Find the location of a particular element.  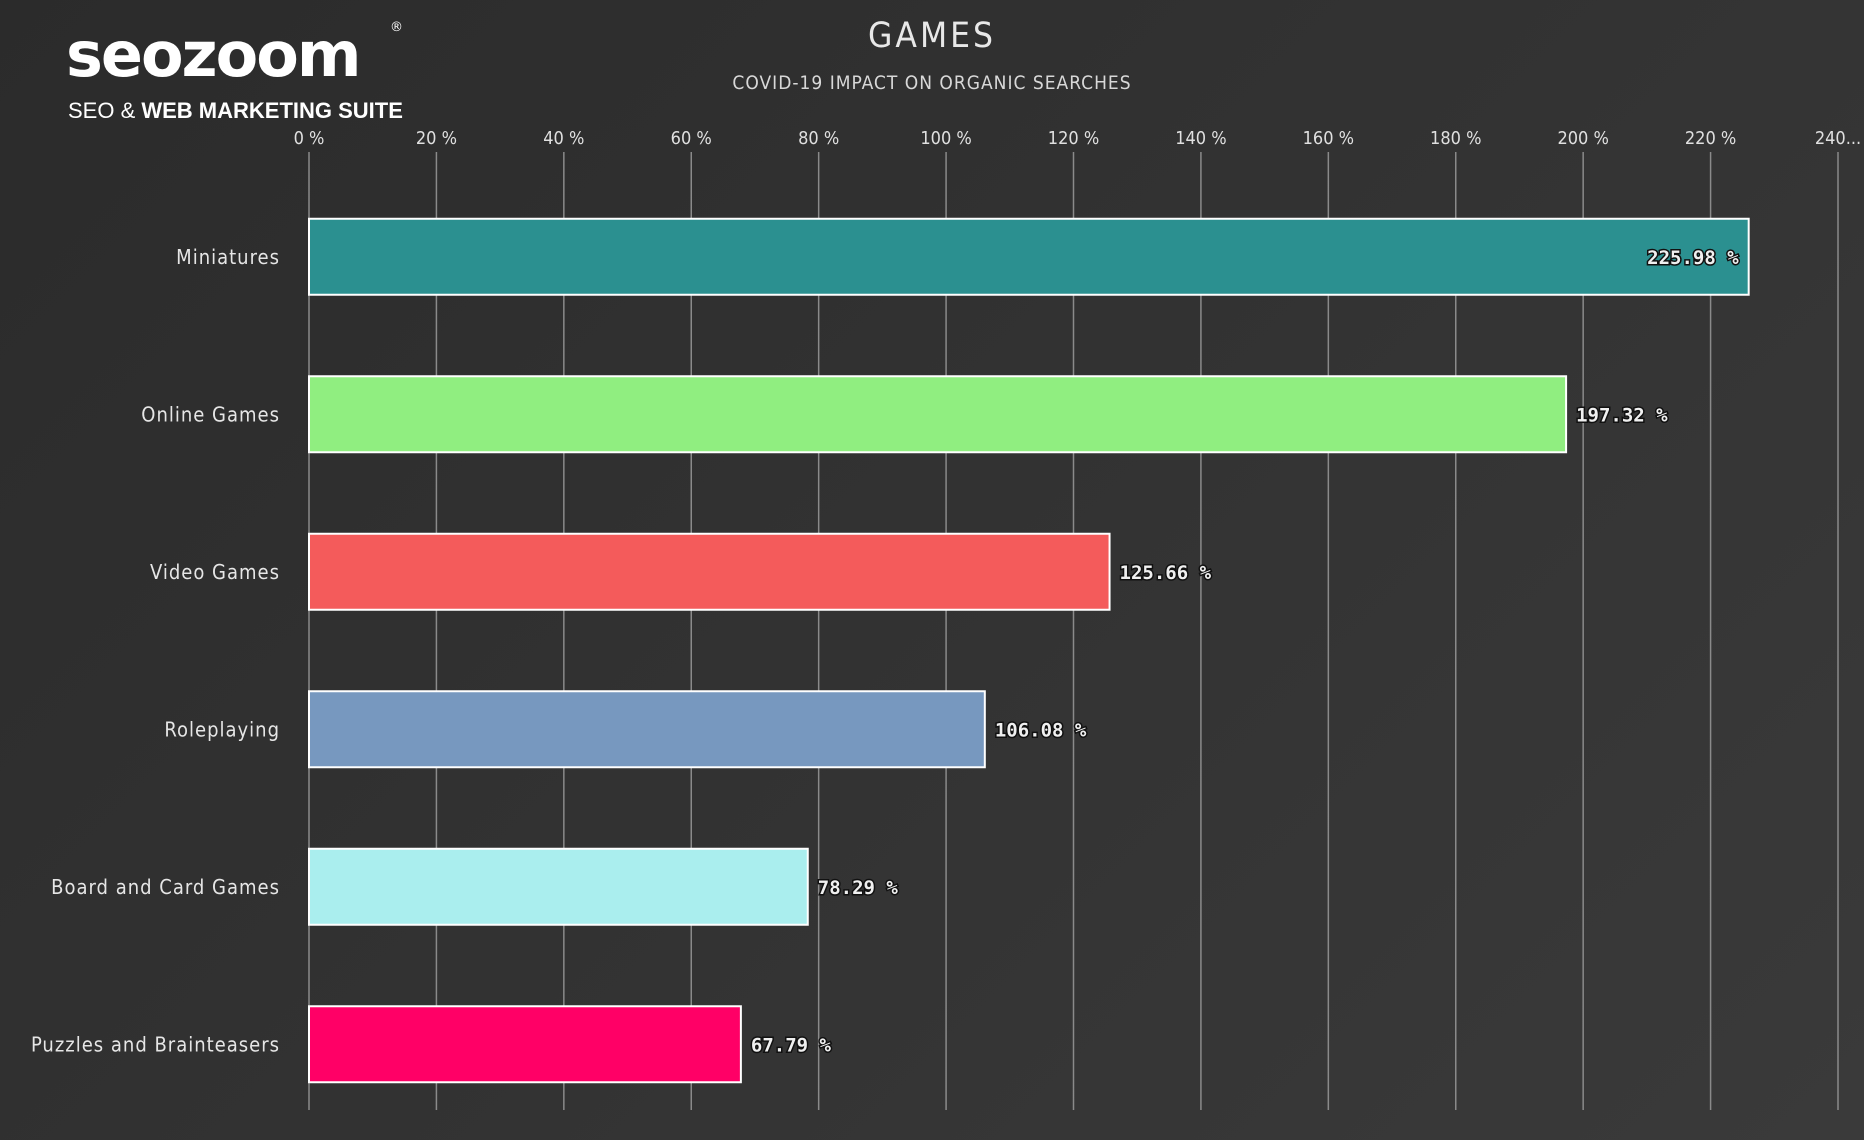

category-label: Miniatures is located at coordinates (228, 257).